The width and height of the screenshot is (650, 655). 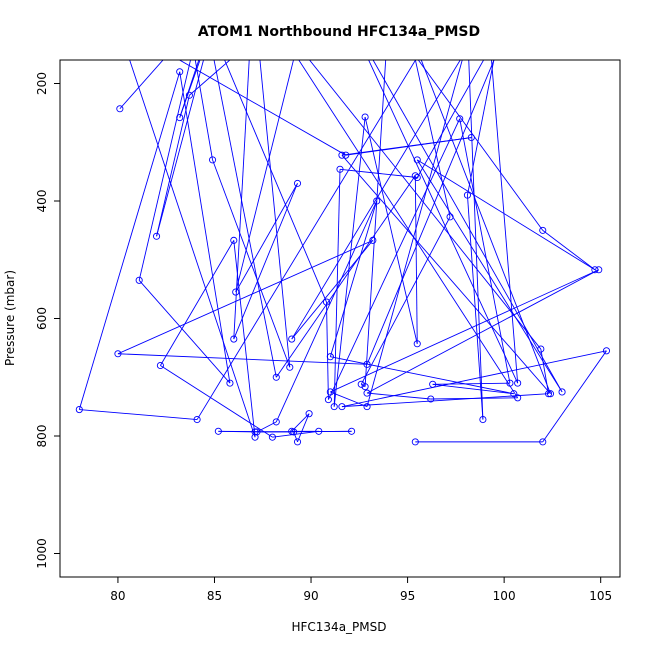 I want to click on y-axis-label: Pressure (mbar), so click(x=10, y=318).